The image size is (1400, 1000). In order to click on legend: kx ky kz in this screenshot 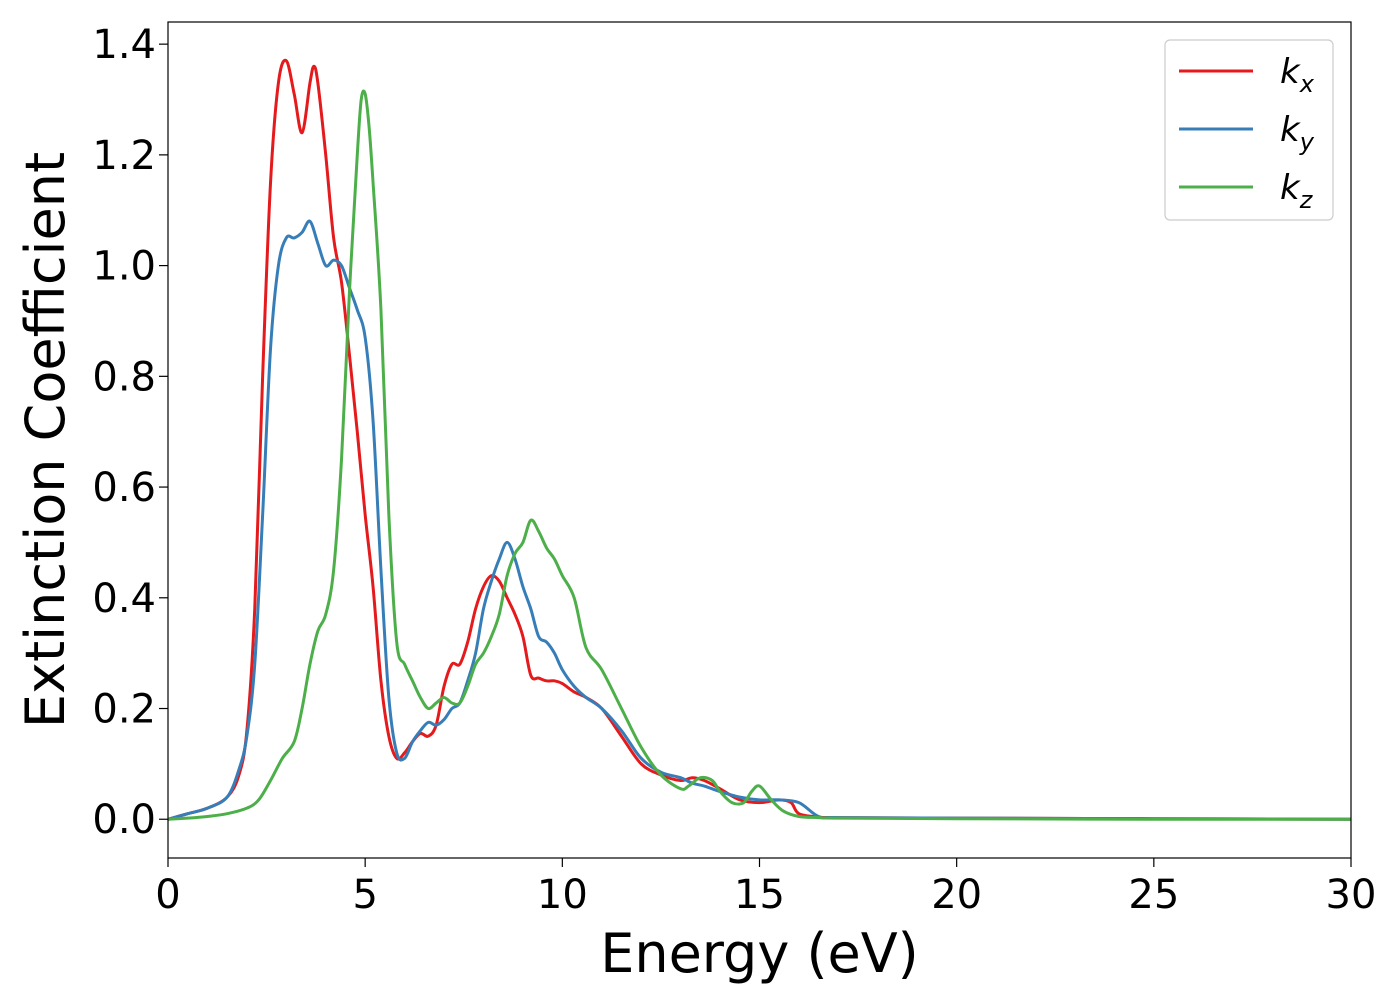, I will do `click(1249, 130)`.